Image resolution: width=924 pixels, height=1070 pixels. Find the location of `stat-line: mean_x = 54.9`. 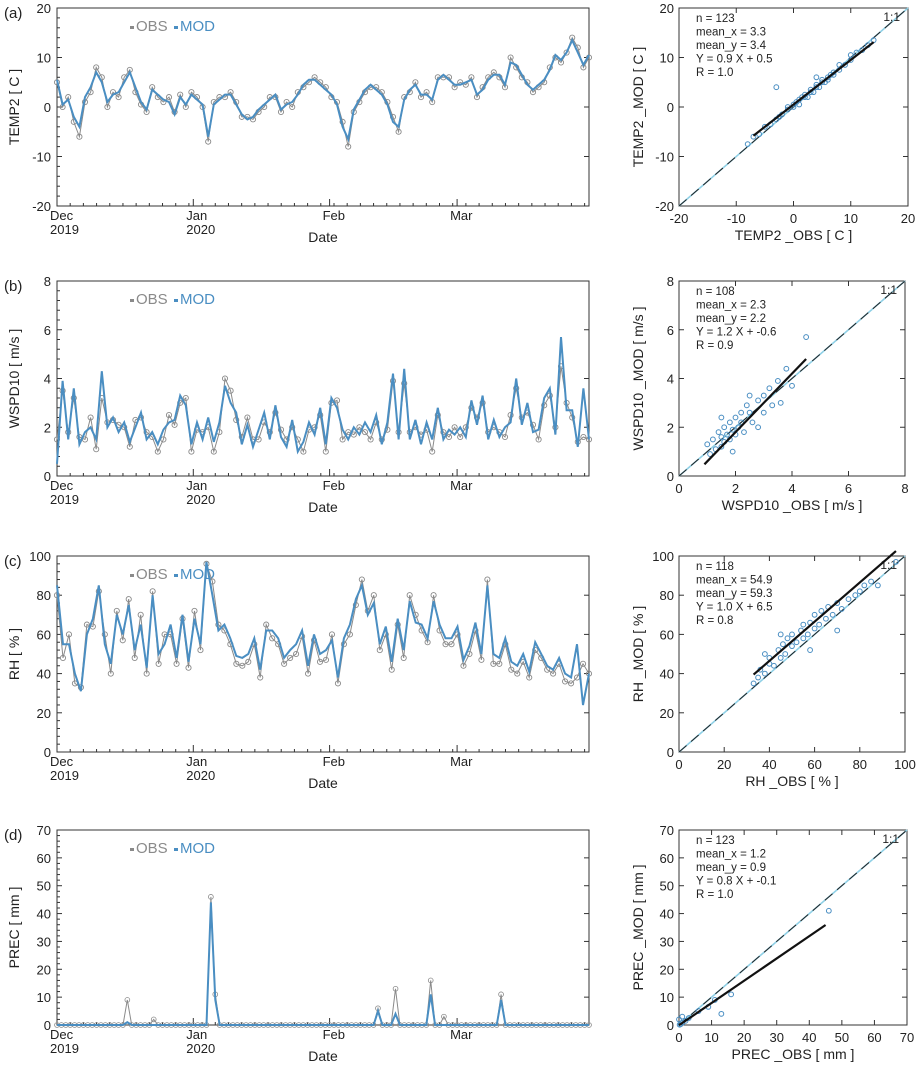

stat-line: mean_x = 54.9 is located at coordinates (734, 581).